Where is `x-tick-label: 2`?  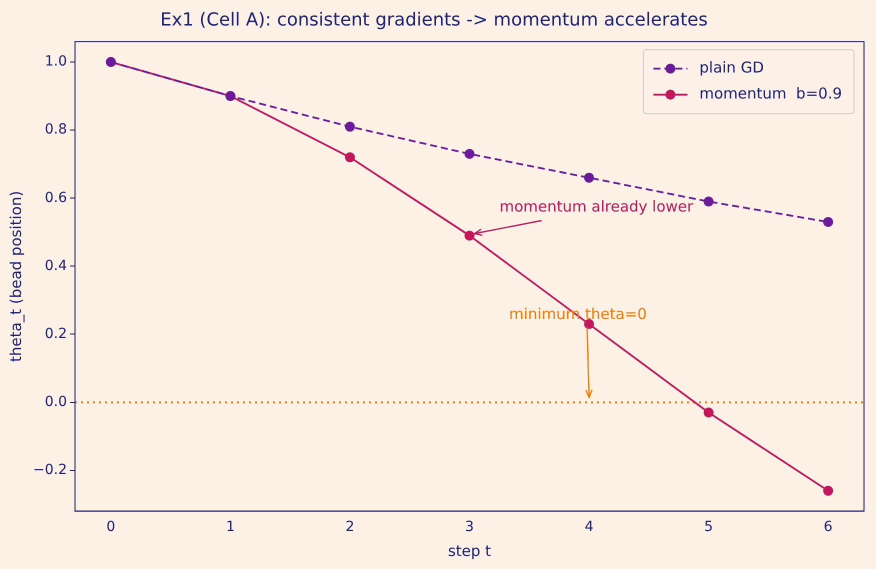
x-tick-label: 2 is located at coordinates (349, 527).